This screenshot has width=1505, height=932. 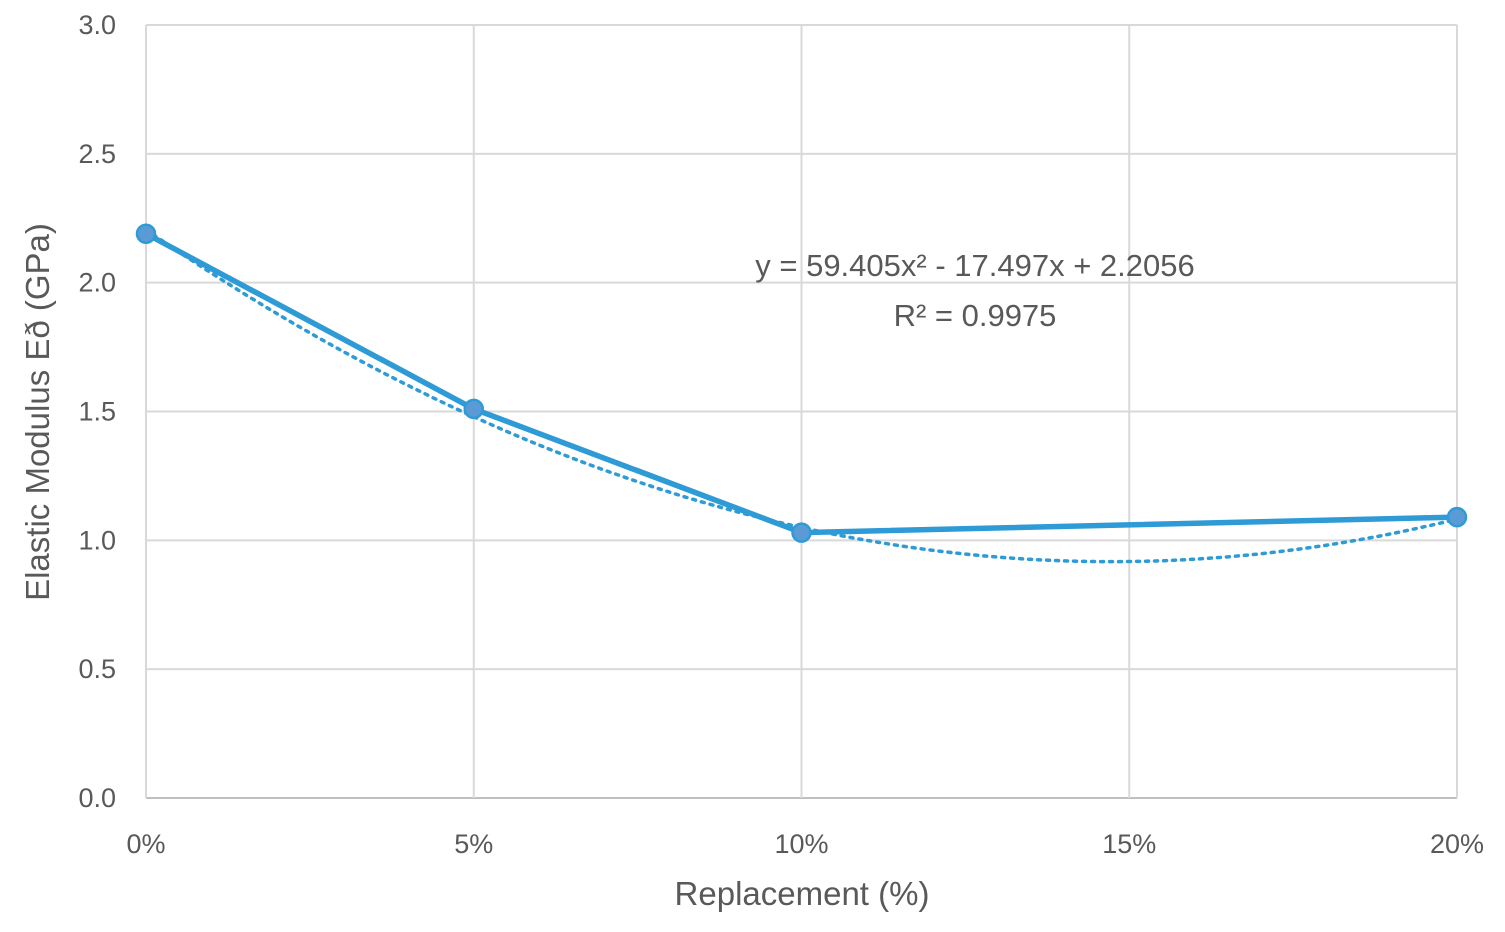 I want to click on x-tick-label: 5%, so click(x=473, y=844).